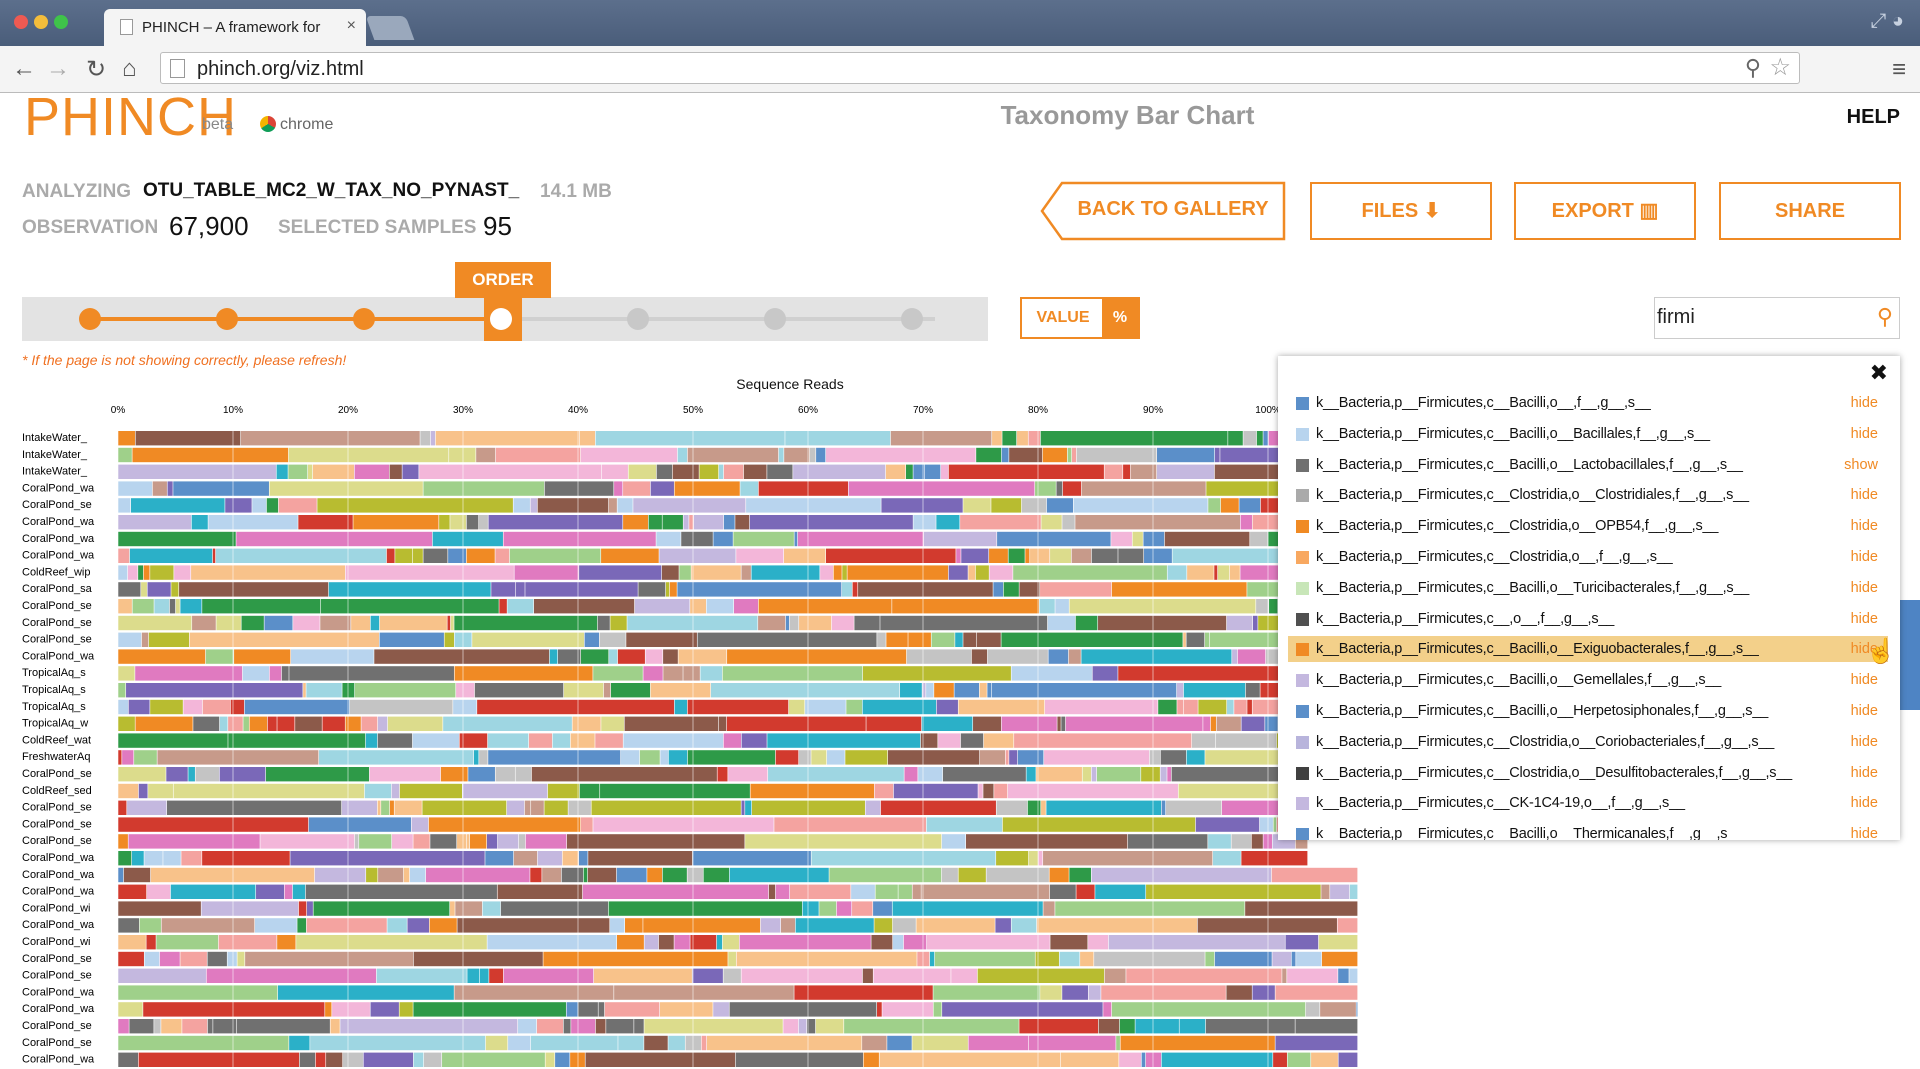  Describe the element at coordinates (1864, 618) in the screenshot. I see `hide-link: hide` at that location.